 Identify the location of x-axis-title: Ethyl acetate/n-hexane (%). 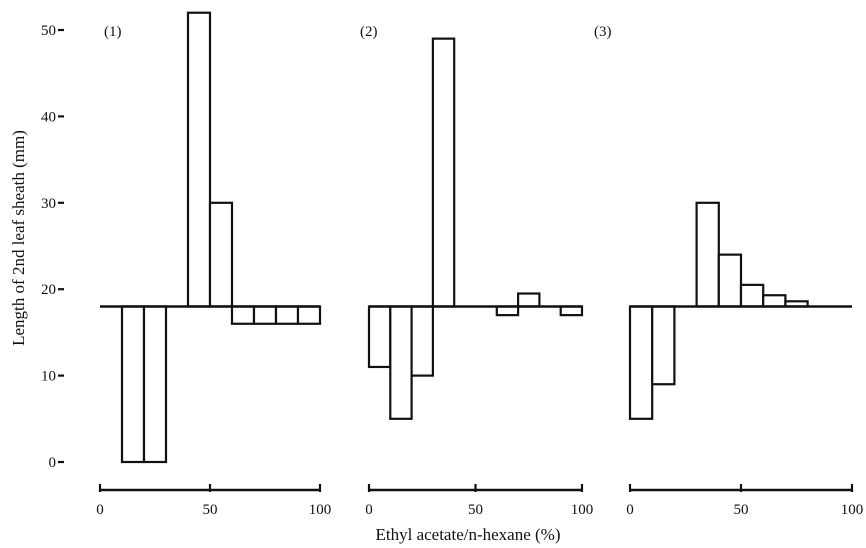
(467, 534).